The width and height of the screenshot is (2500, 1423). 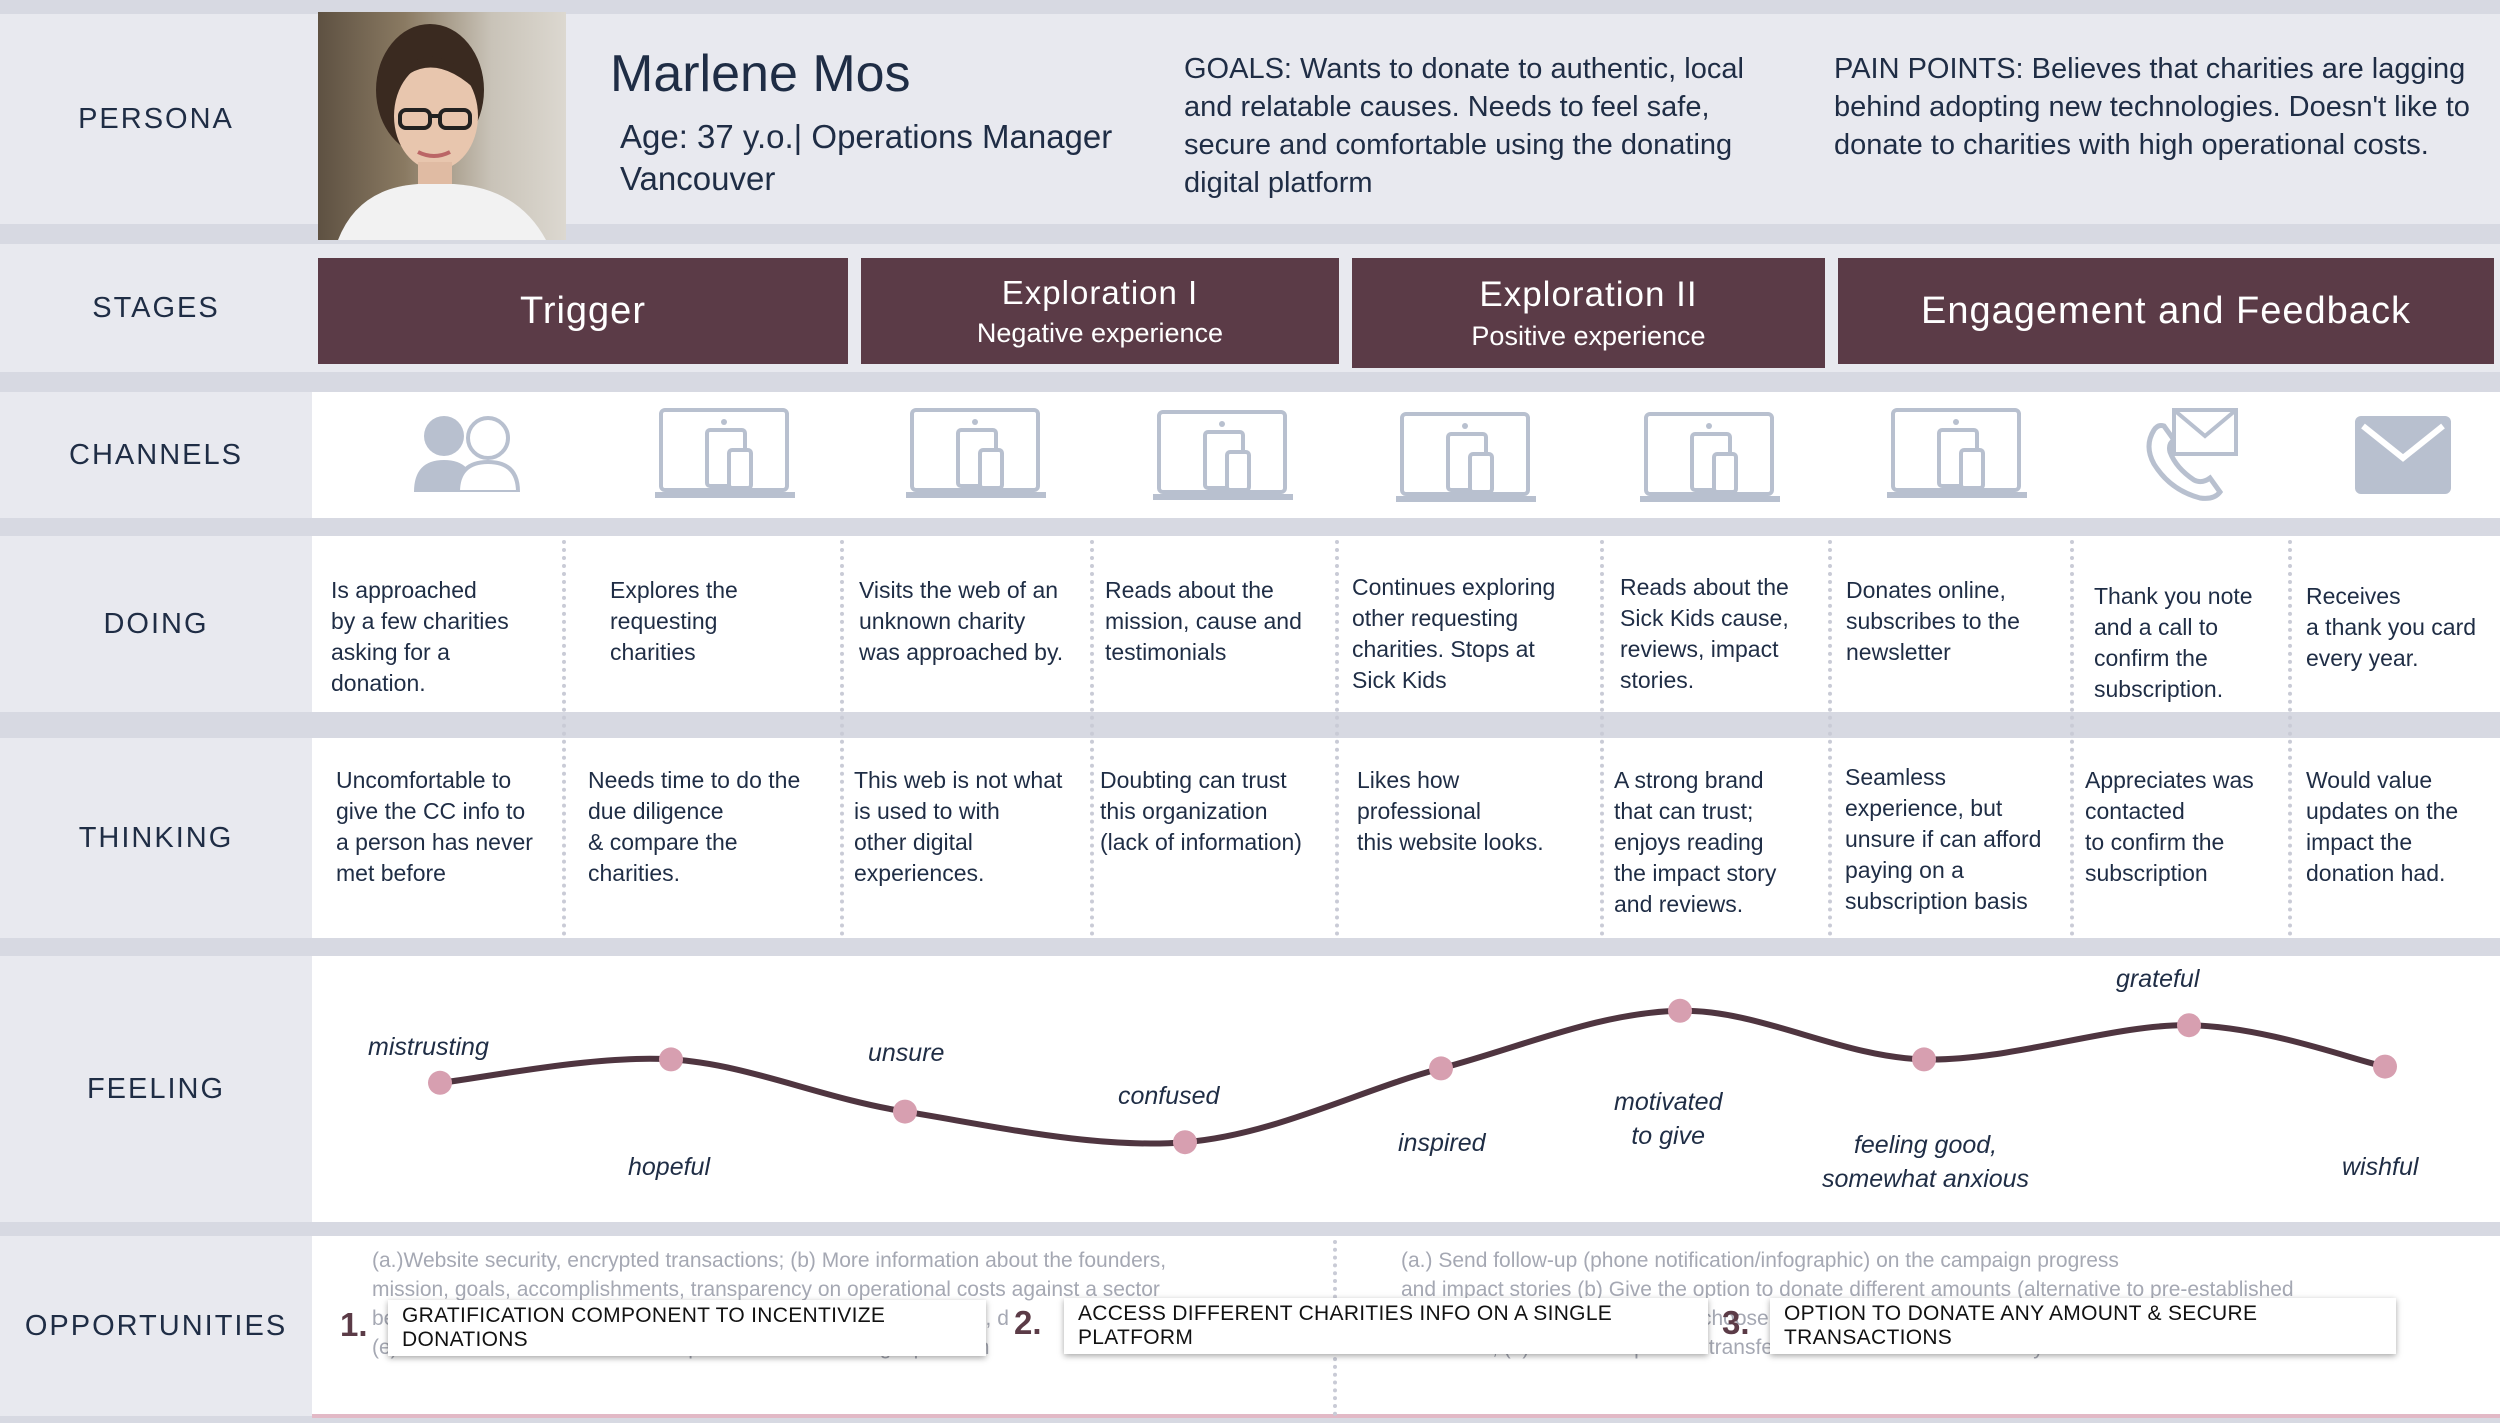 I want to click on stage-title: Exploration I, so click(x=1100, y=292).